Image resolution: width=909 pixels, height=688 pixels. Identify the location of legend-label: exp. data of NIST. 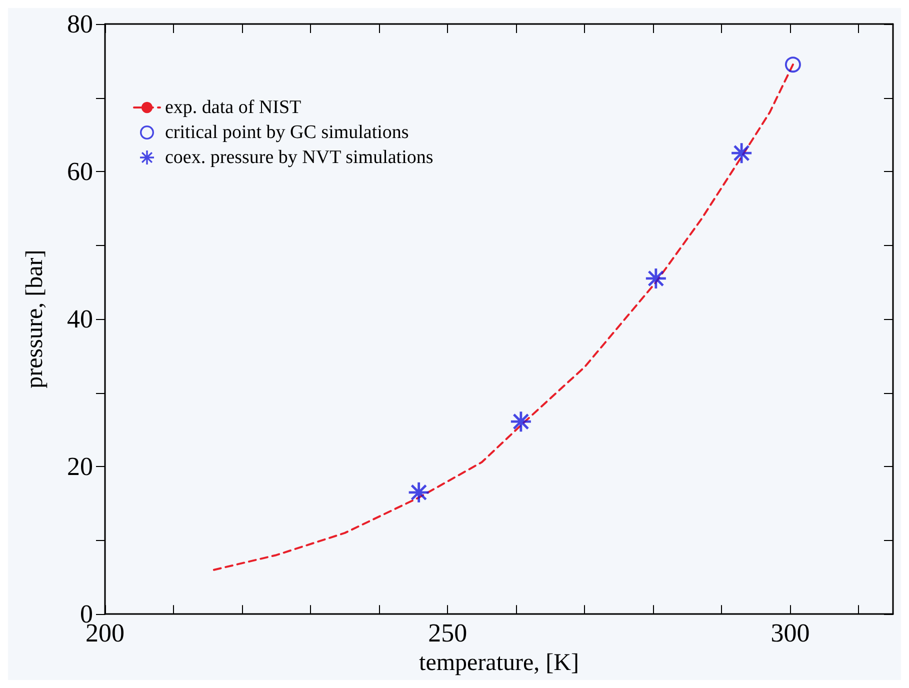
(233, 107).